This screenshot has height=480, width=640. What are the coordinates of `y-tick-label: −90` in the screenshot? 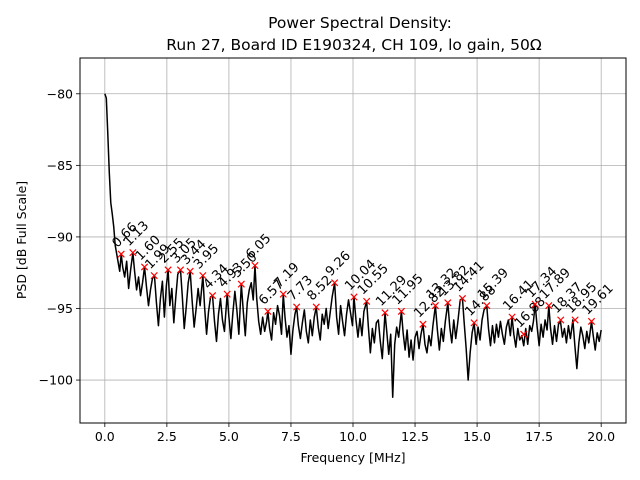 It's located at (60, 236).